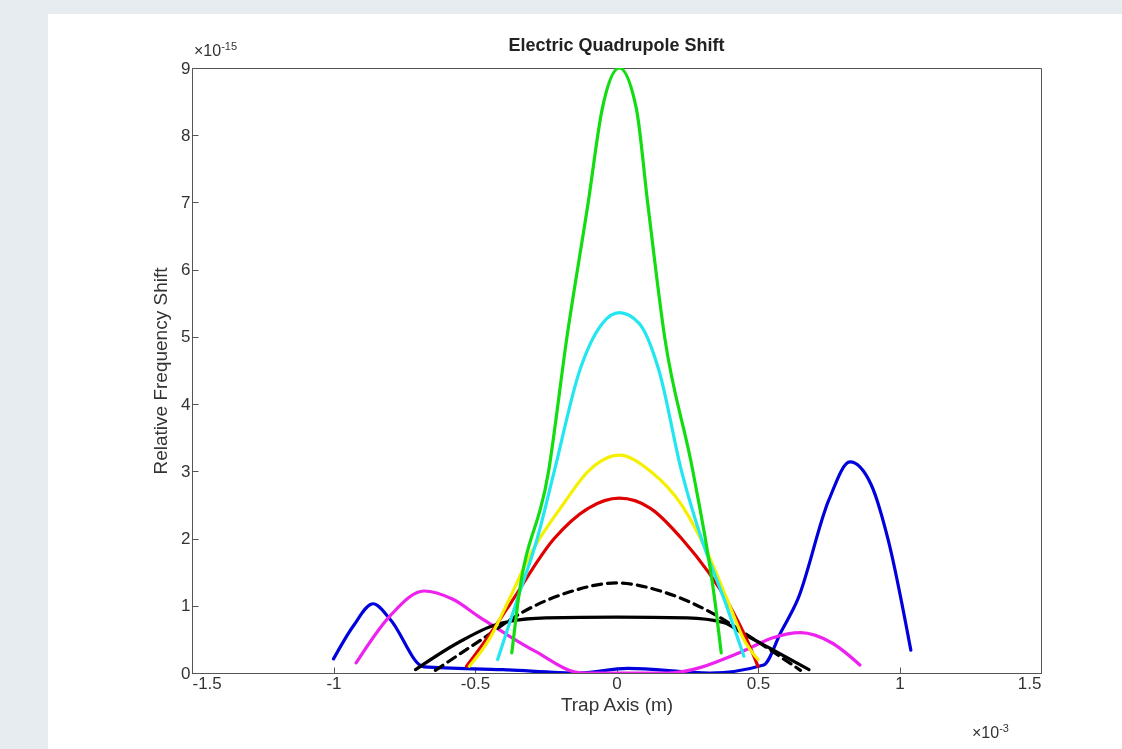  Describe the element at coordinates (207, 683) in the screenshot. I see `x-tick-label: -1.5` at that location.